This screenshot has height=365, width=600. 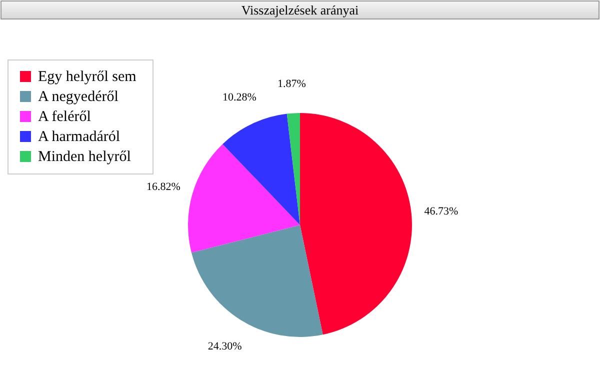 I want to click on legend-label: Egy helyről sem, so click(x=87, y=77).